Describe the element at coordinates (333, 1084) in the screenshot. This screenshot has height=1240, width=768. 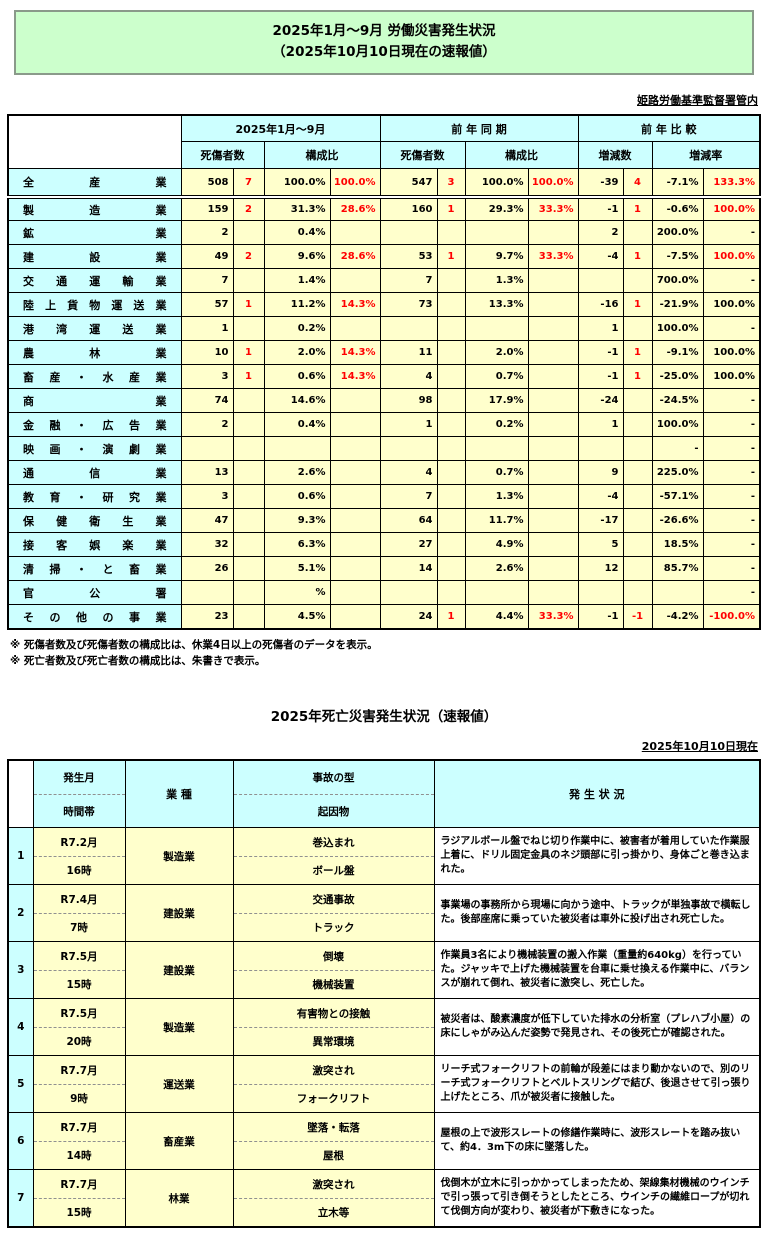
I see `type-agent-cell: 激突され フォークリフト` at that location.